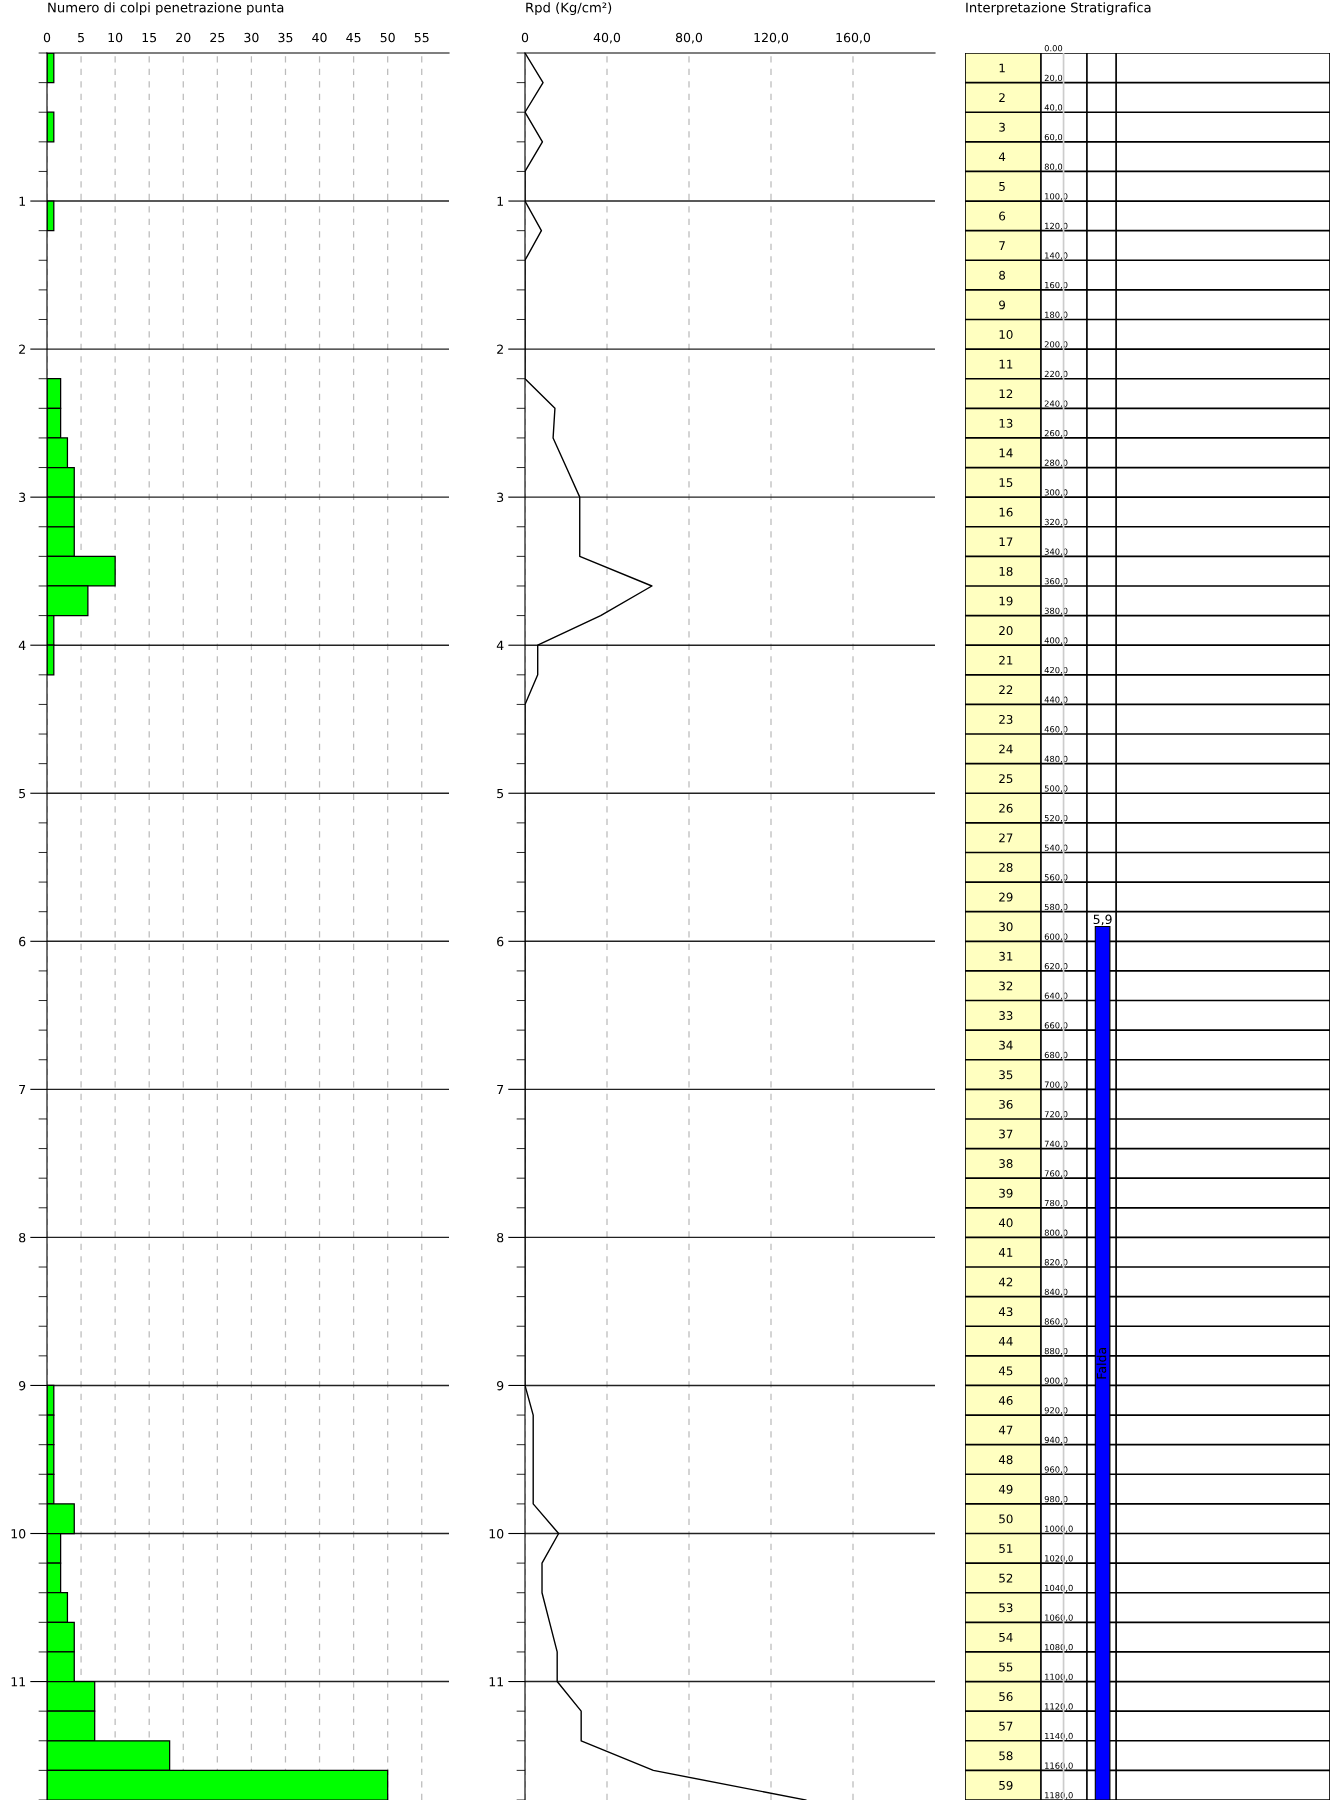  Describe the element at coordinates (1053, 167) in the screenshot. I see `y-tick-label: 80,0` at that location.